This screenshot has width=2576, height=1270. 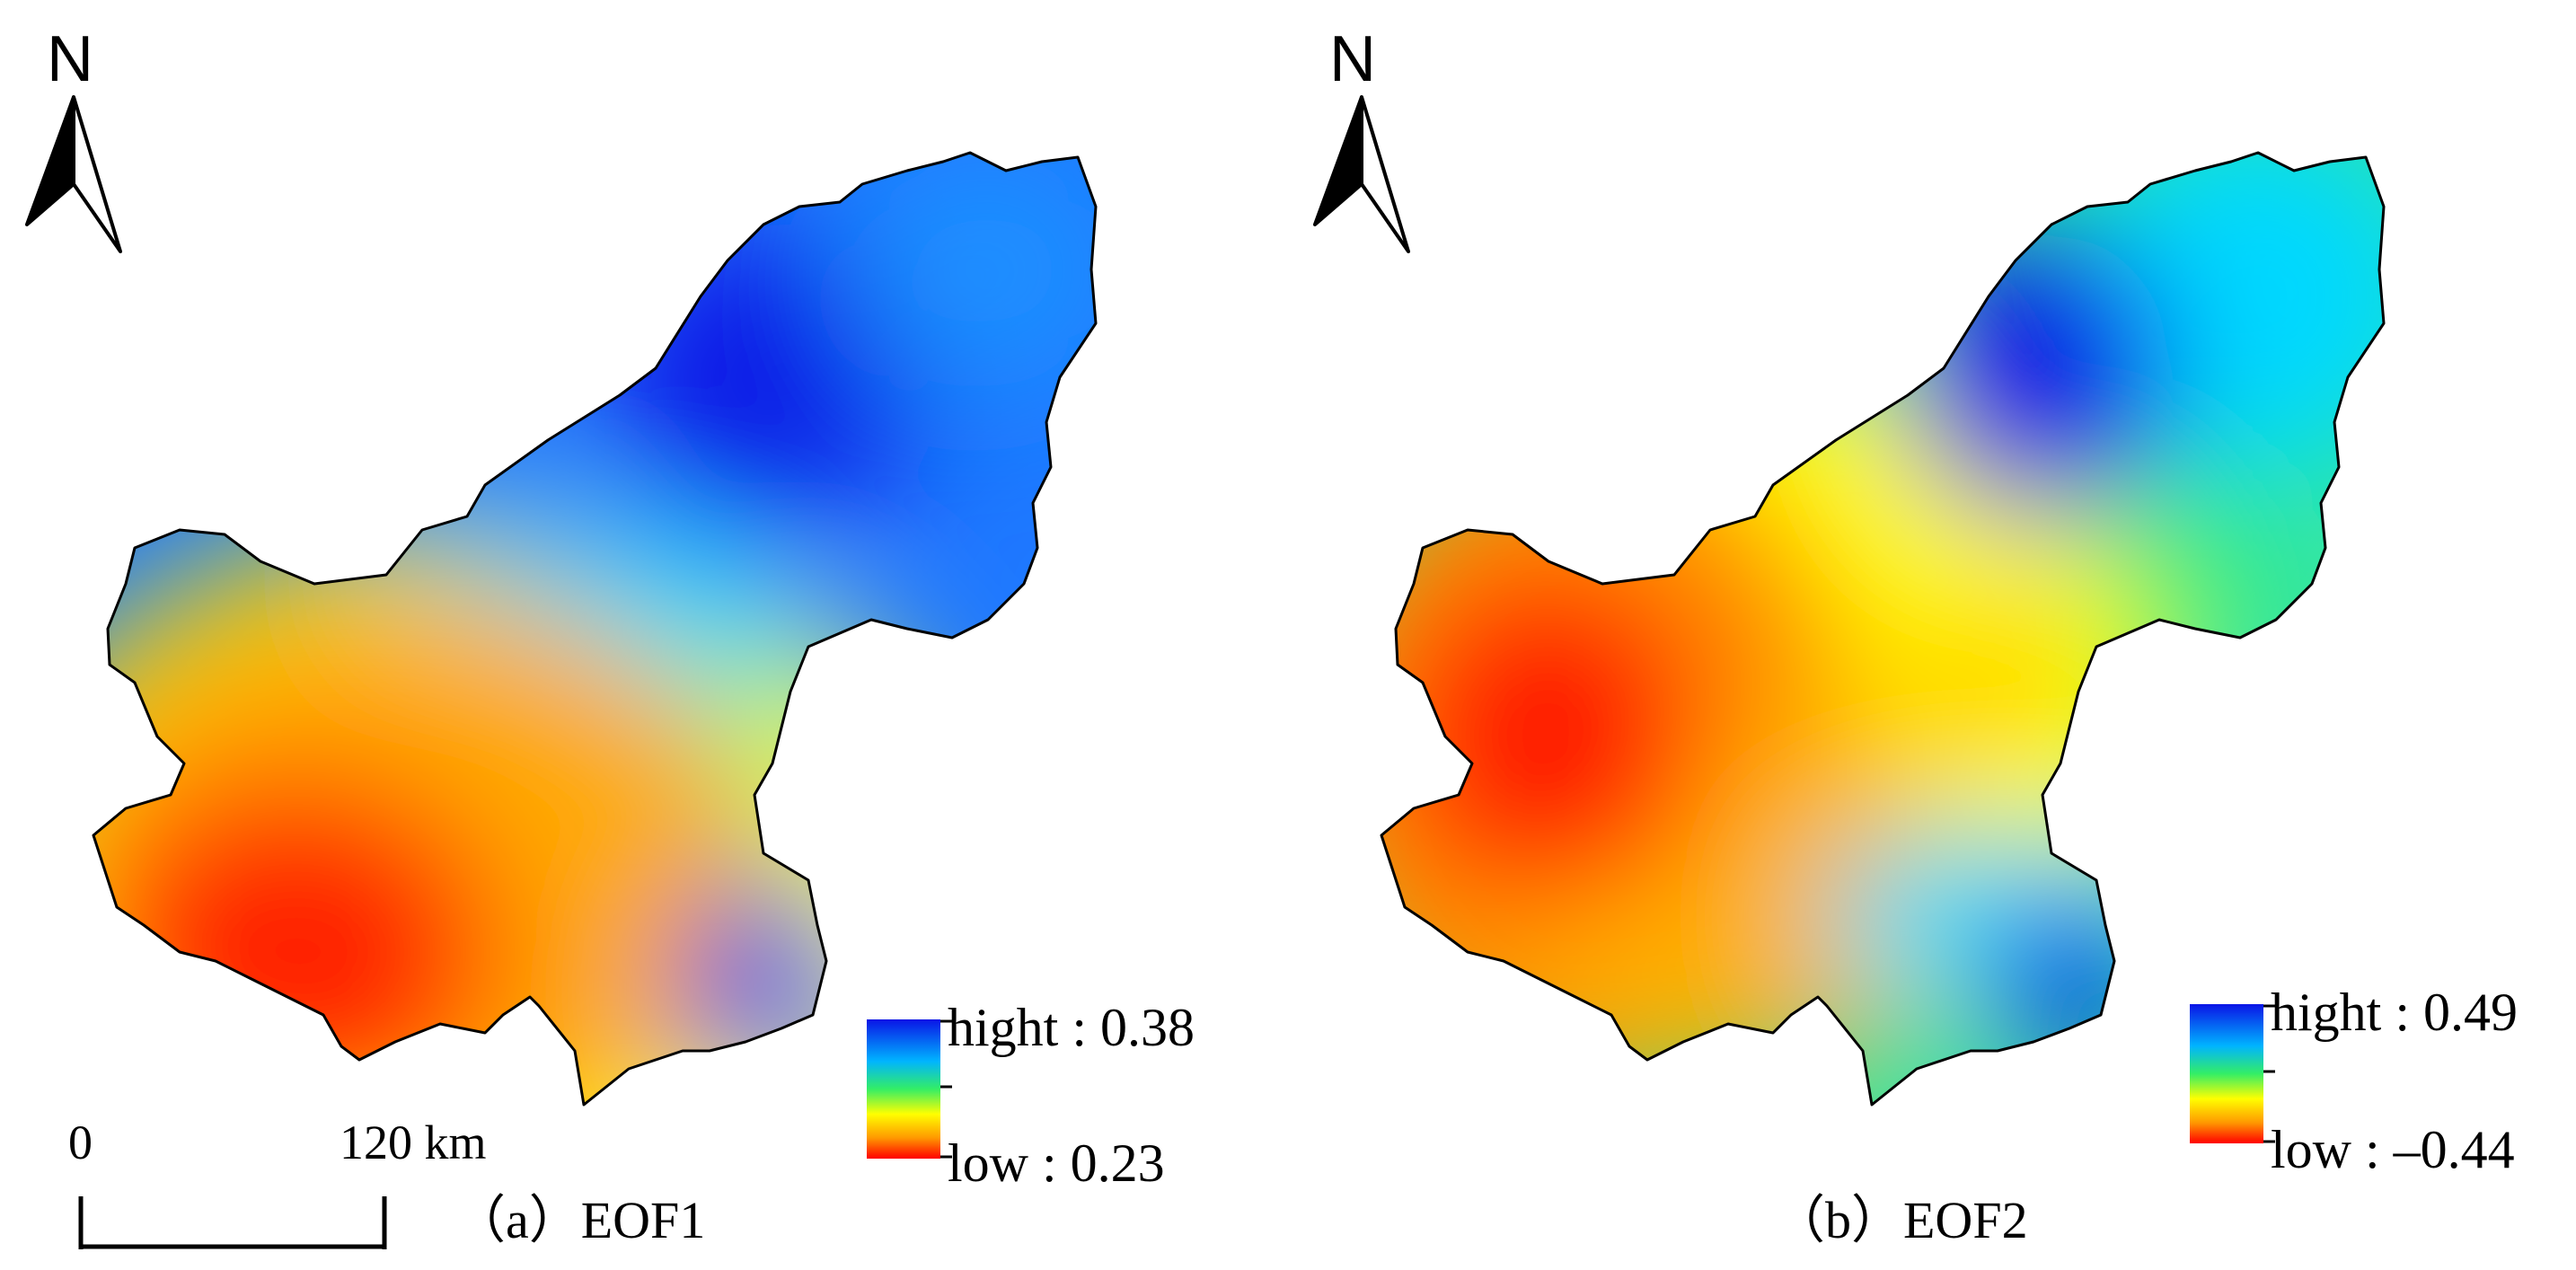 What do you see at coordinates (413, 1143) in the screenshot?
I see `scale-end-label: 120 km` at bounding box center [413, 1143].